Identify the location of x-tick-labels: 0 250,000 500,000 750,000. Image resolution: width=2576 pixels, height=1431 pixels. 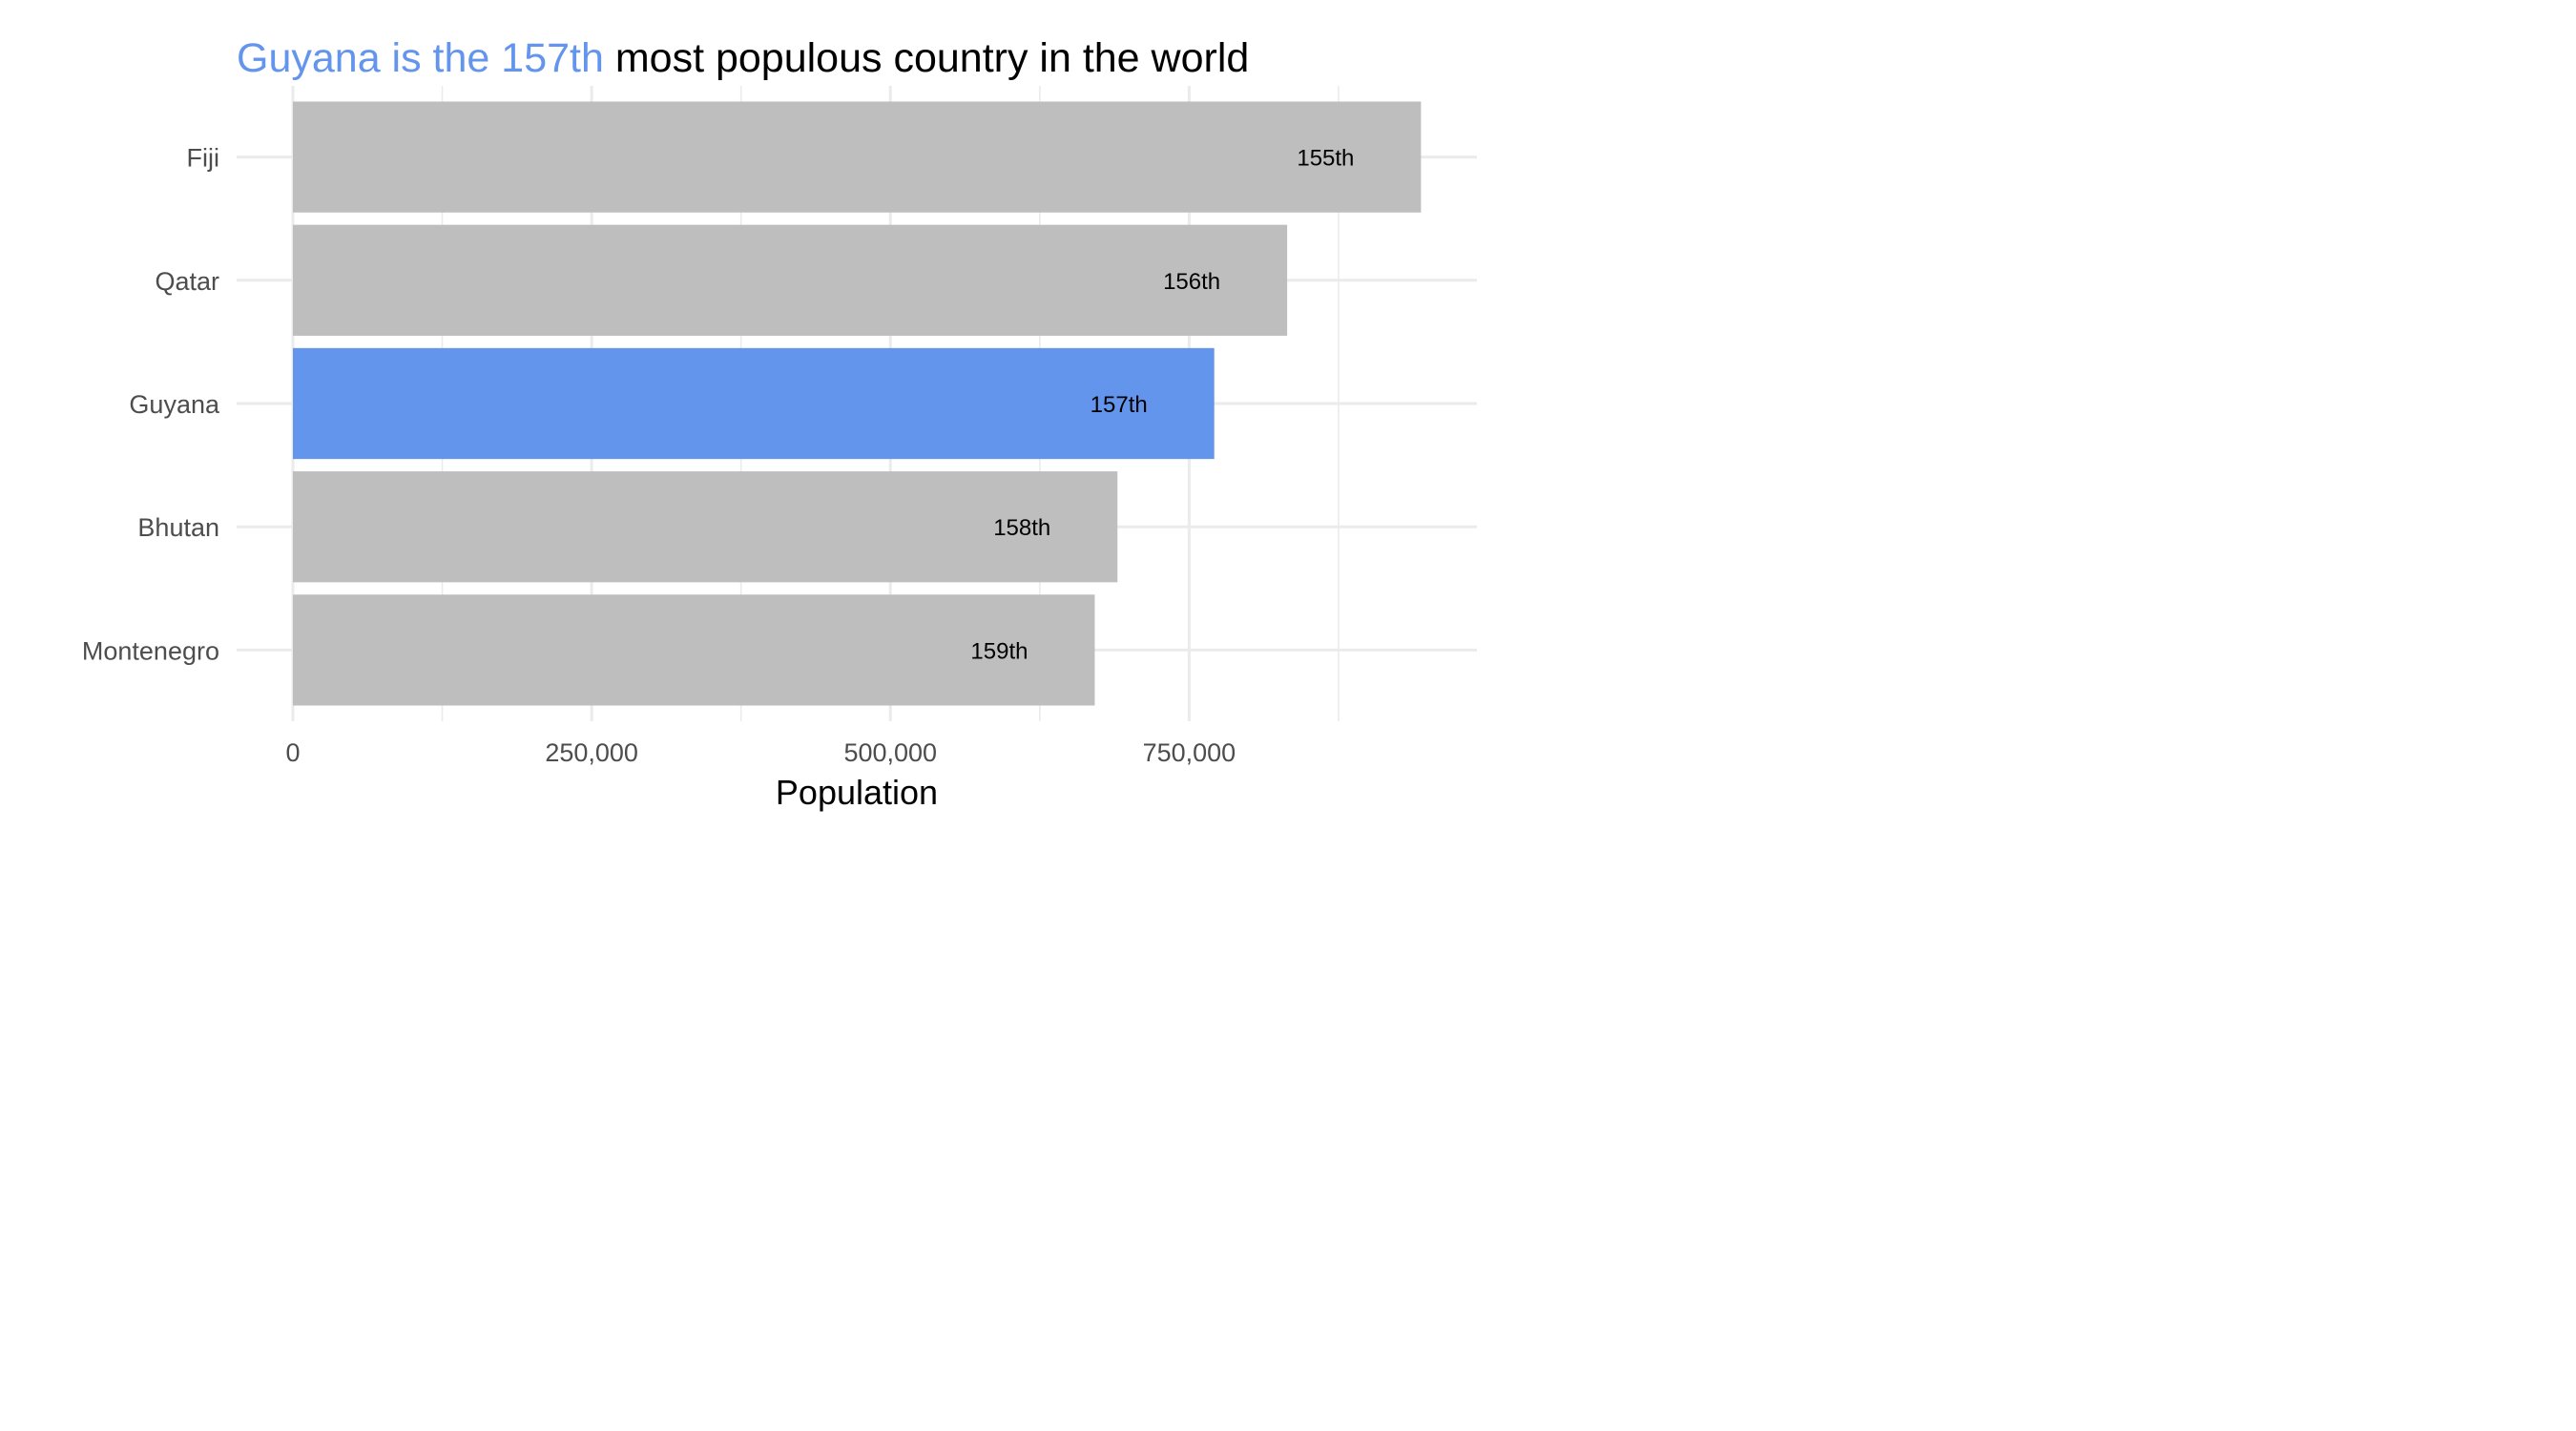
(760, 752).